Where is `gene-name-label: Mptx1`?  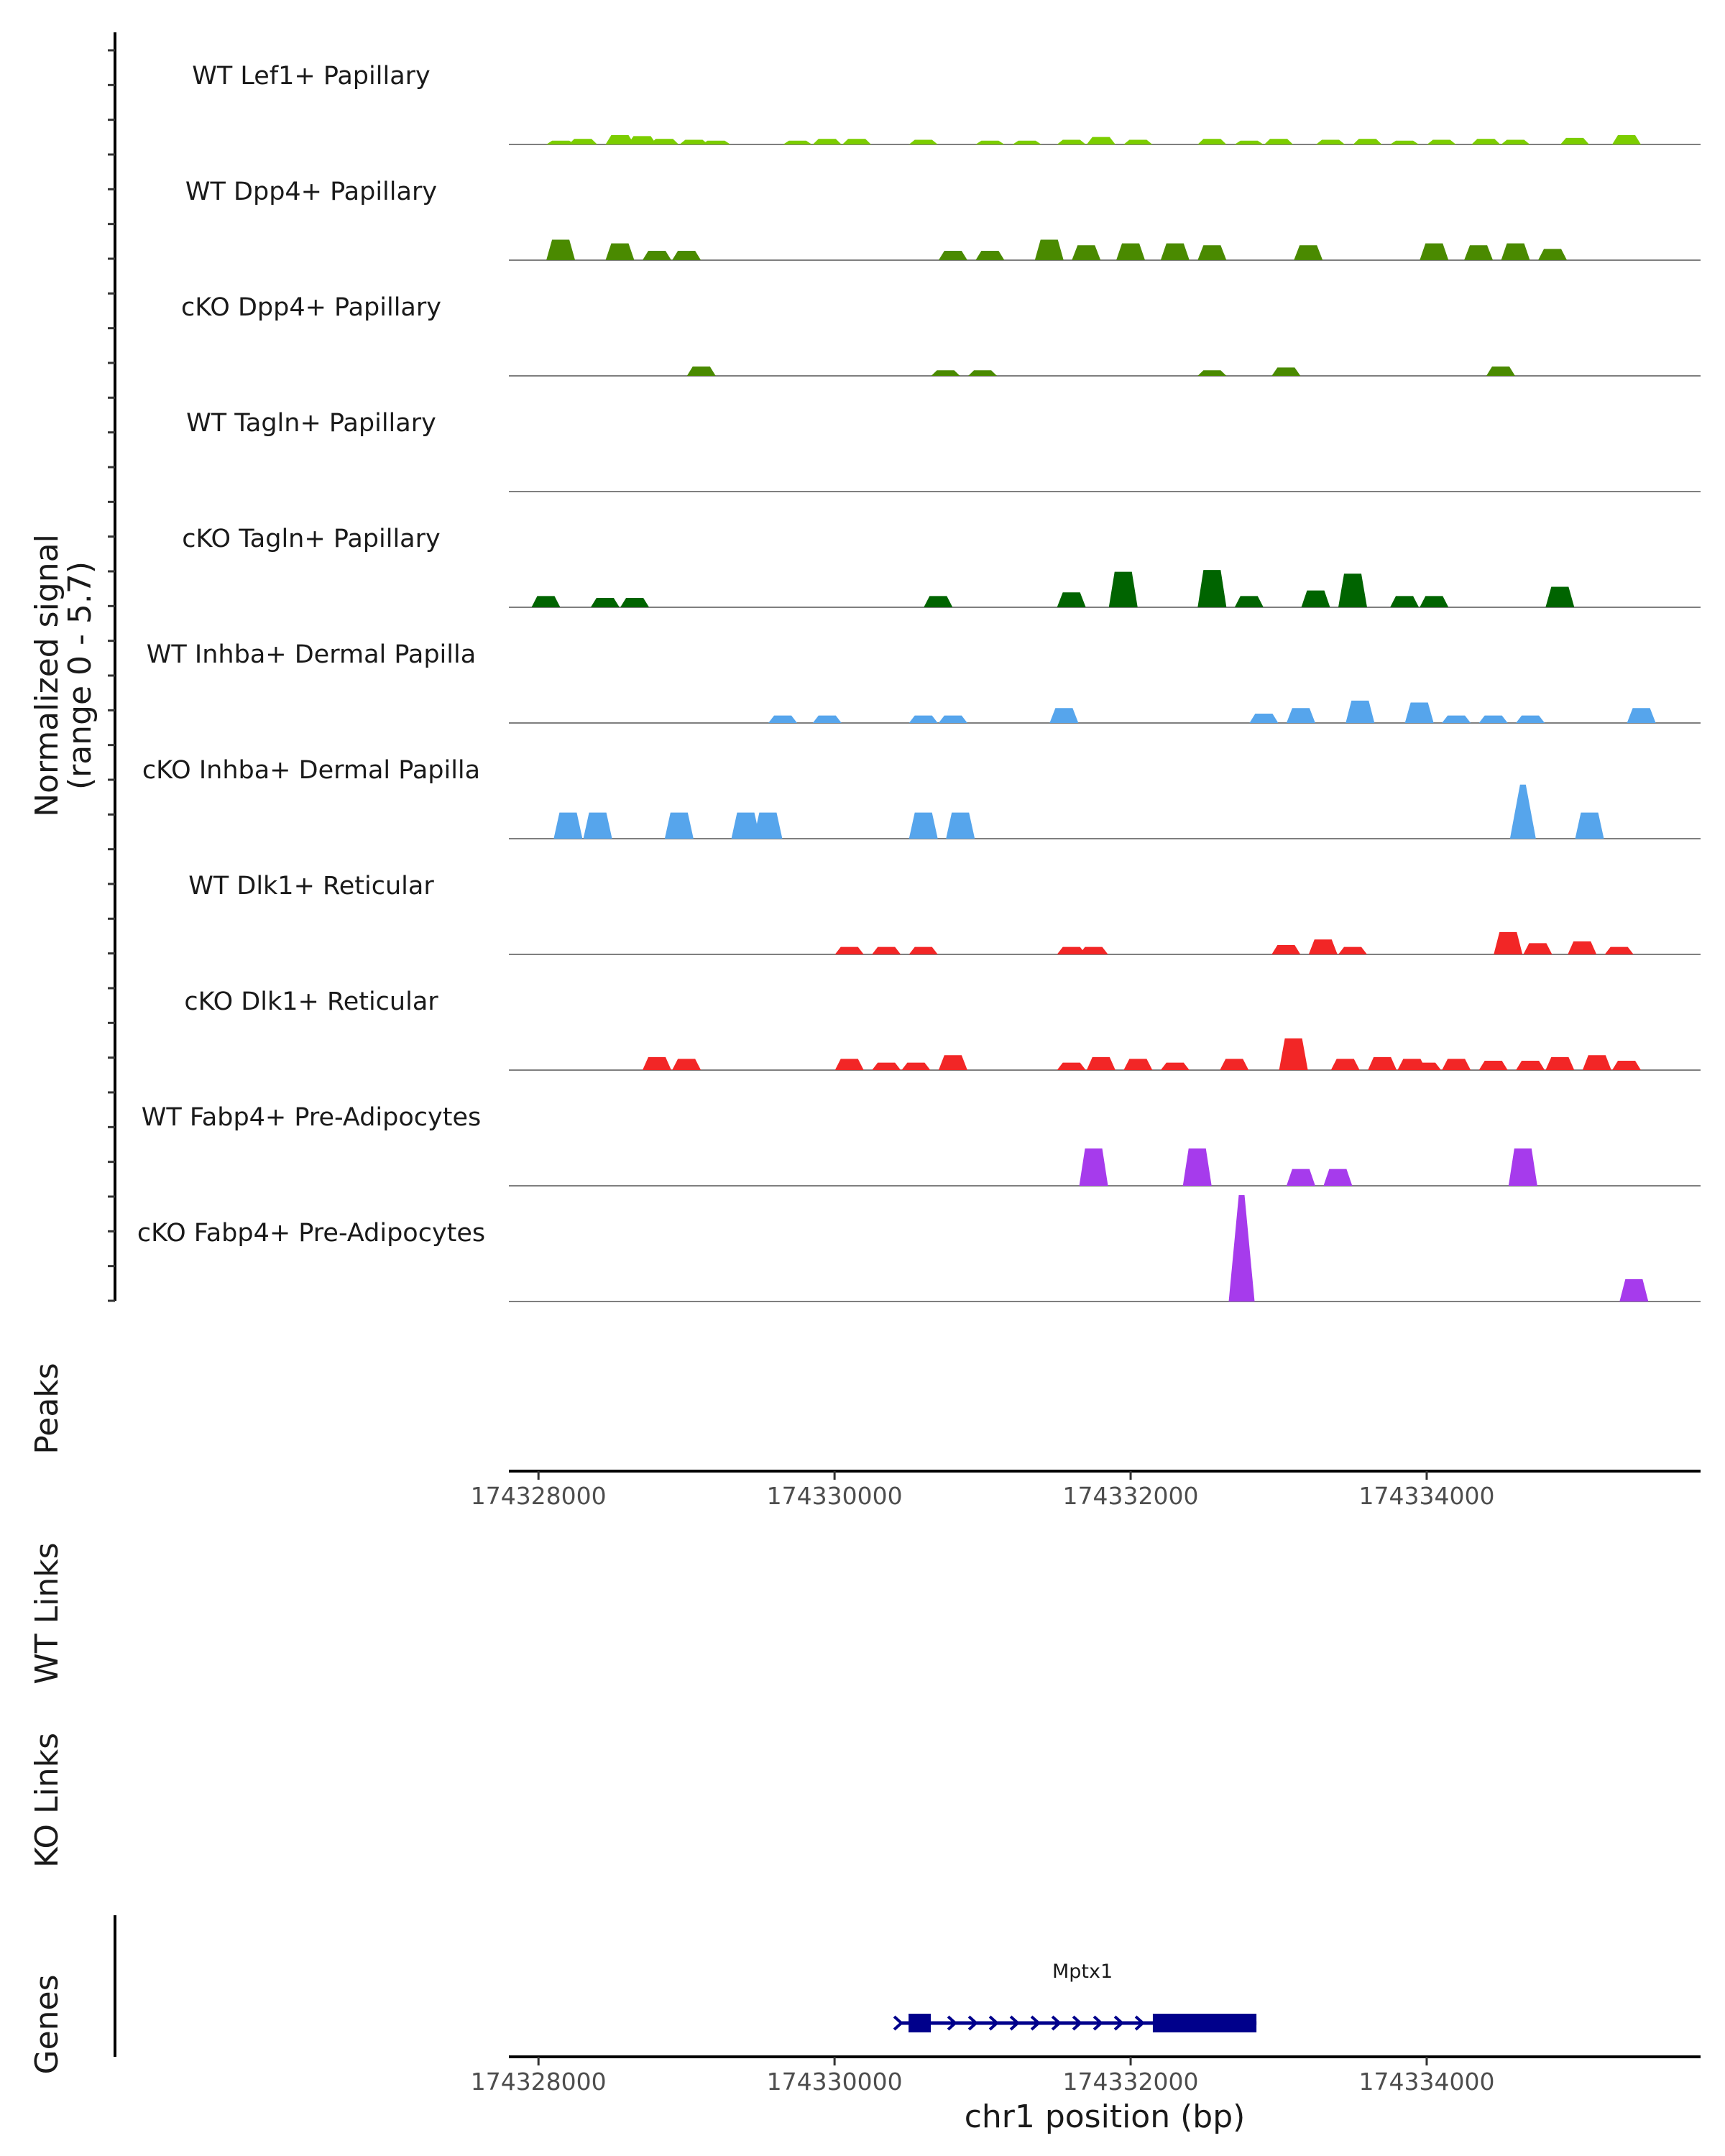 gene-name-label: Mptx1 is located at coordinates (1082, 1972).